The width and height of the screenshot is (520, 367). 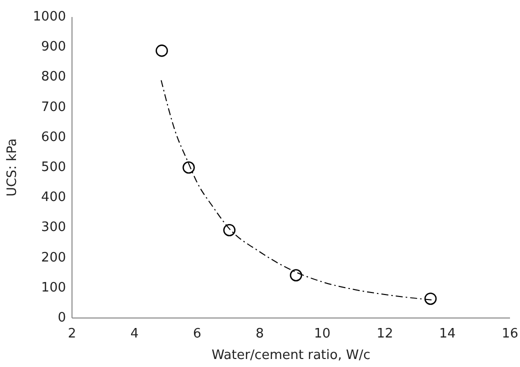 I want to click on y-tick-label: 200, so click(x=53, y=258).